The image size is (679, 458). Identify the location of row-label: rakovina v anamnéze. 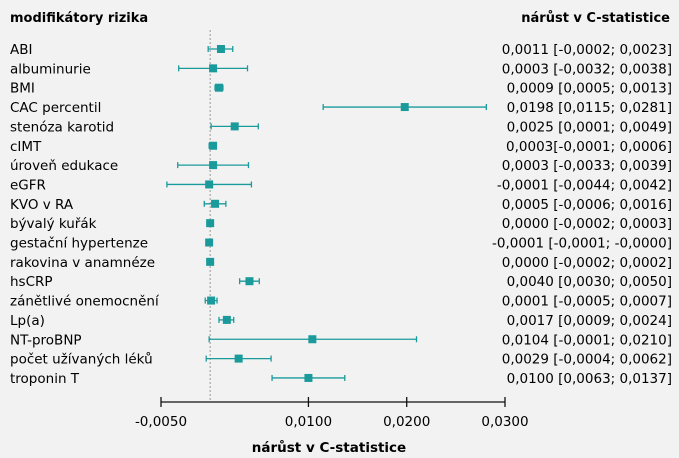
(82, 263).